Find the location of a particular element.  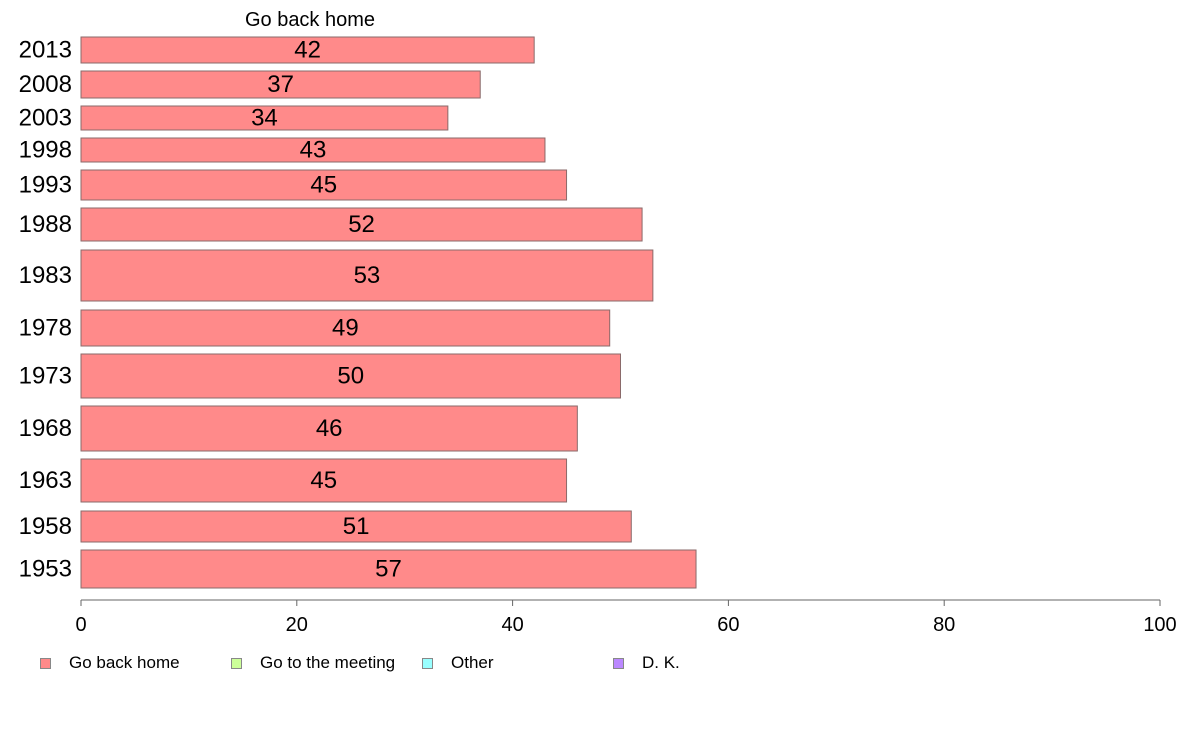

data-label: 53 is located at coordinates (367, 275).